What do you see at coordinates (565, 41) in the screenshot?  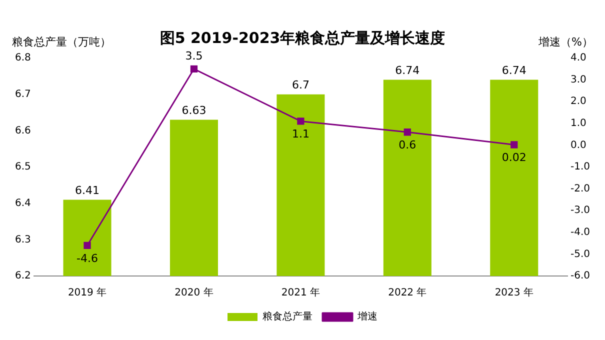 I see `y2-axis-title: 增速（%）` at bounding box center [565, 41].